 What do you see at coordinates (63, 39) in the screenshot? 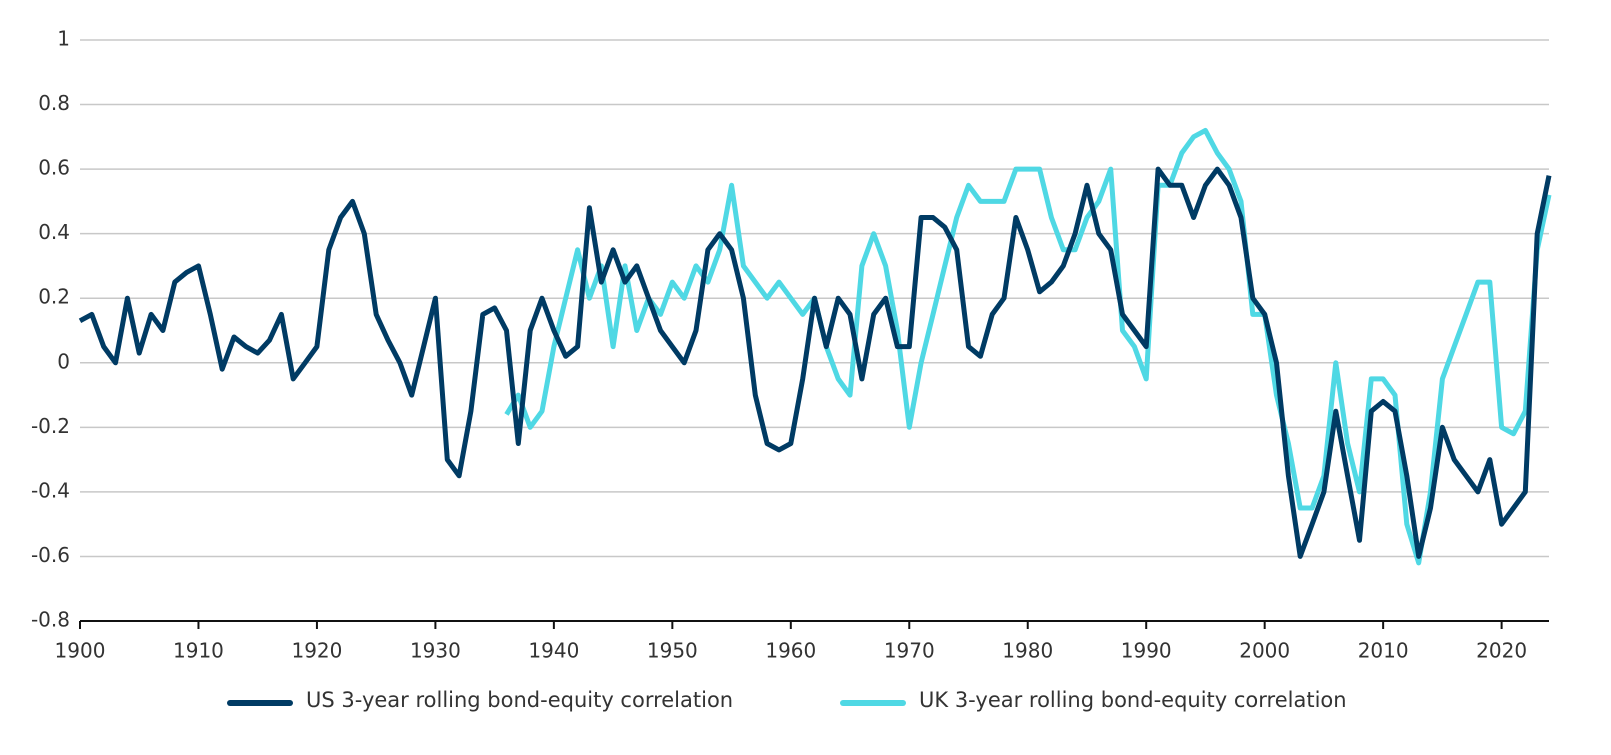
I see `y-tick-label: 1` at bounding box center [63, 39].